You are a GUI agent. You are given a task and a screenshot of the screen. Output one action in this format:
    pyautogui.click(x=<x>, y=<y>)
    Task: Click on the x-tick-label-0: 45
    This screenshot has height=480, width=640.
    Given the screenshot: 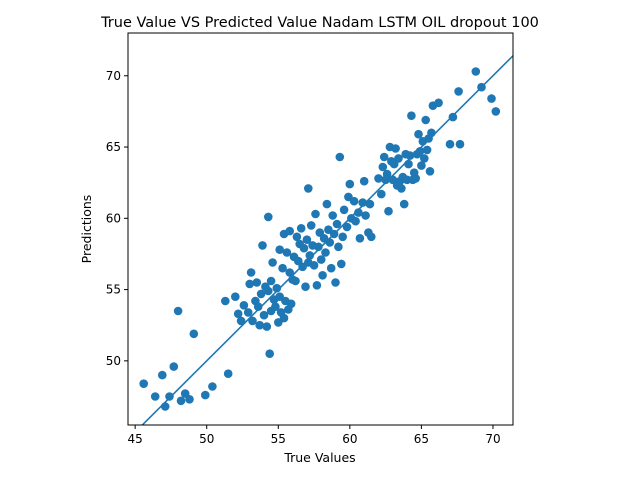 What is the action you would take?
    pyautogui.click(x=135, y=439)
    